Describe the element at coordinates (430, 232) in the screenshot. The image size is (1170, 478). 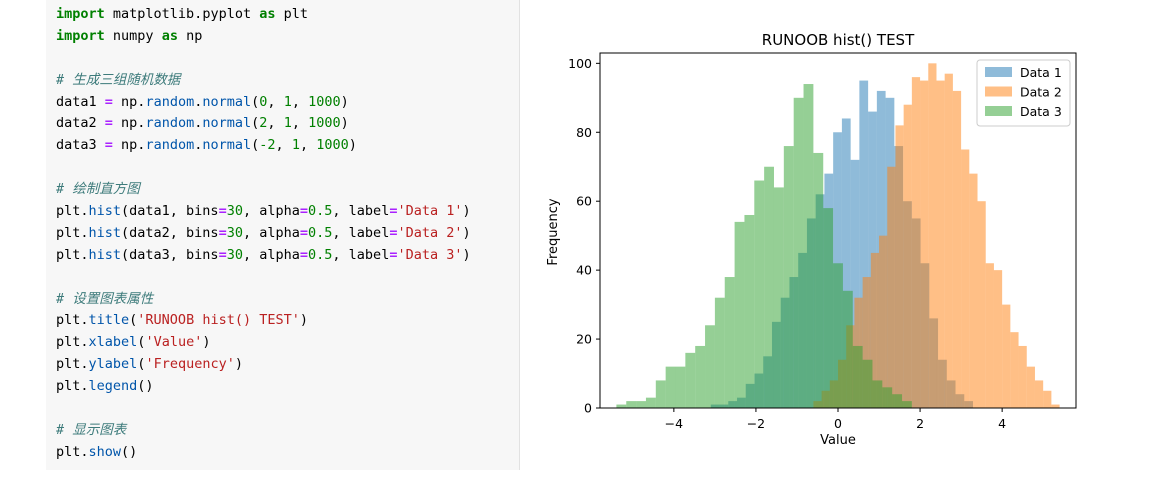
I see `code-token: 'Data 2'` at that location.